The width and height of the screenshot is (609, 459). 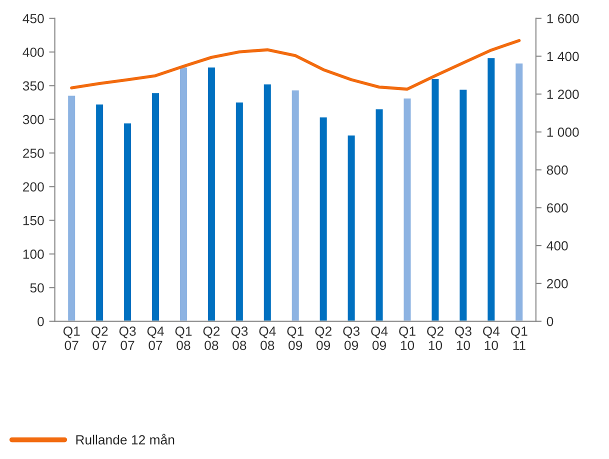 I want to click on x-tick-label: Q1 10, so click(x=407, y=338).